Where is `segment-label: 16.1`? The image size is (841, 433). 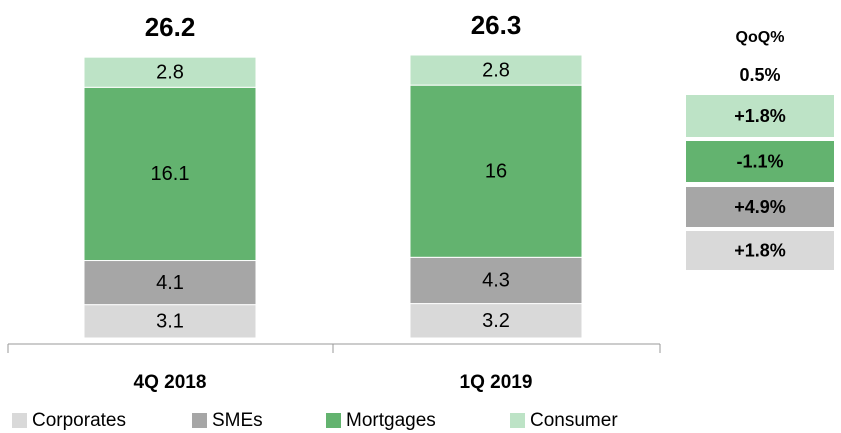 segment-label: 16.1 is located at coordinates (170, 174).